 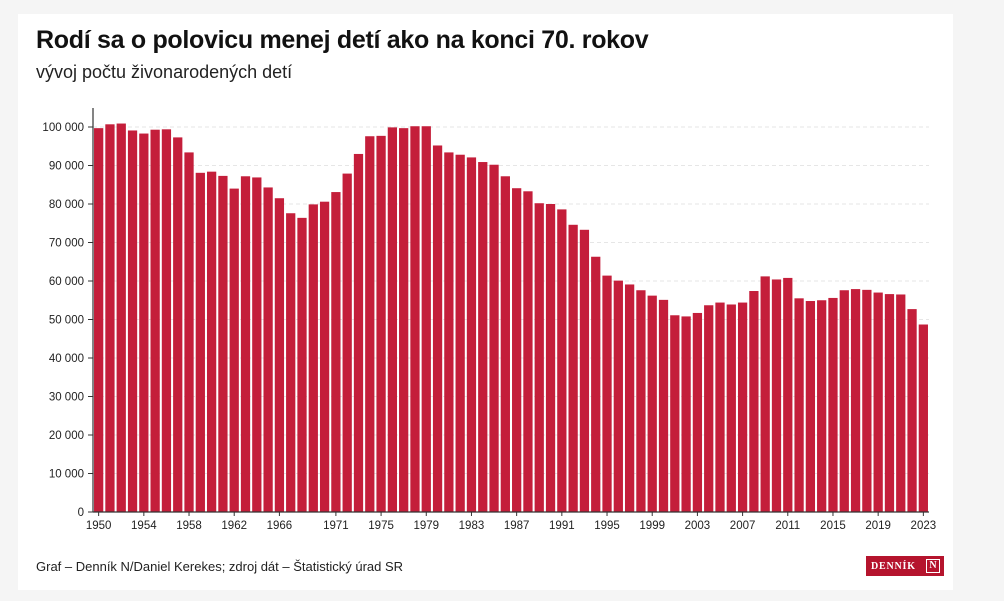 What do you see at coordinates (144, 323) in the screenshot?
I see `bar-1954` at bounding box center [144, 323].